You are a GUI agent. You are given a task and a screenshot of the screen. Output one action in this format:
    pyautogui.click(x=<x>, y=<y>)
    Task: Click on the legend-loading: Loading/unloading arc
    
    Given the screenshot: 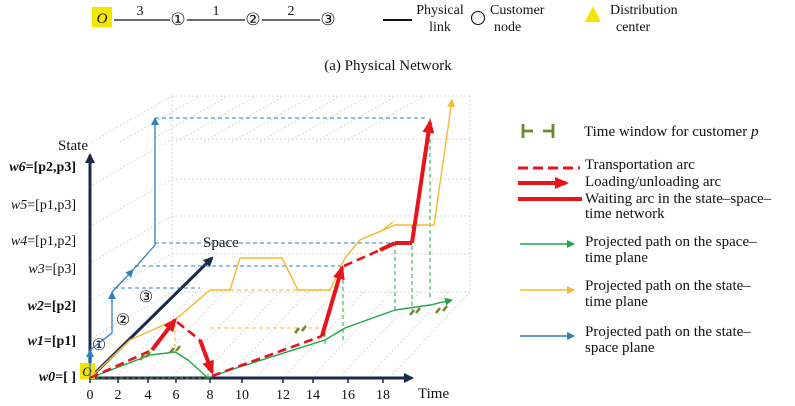 What is the action you would take?
    pyautogui.click(x=653, y=182)
    